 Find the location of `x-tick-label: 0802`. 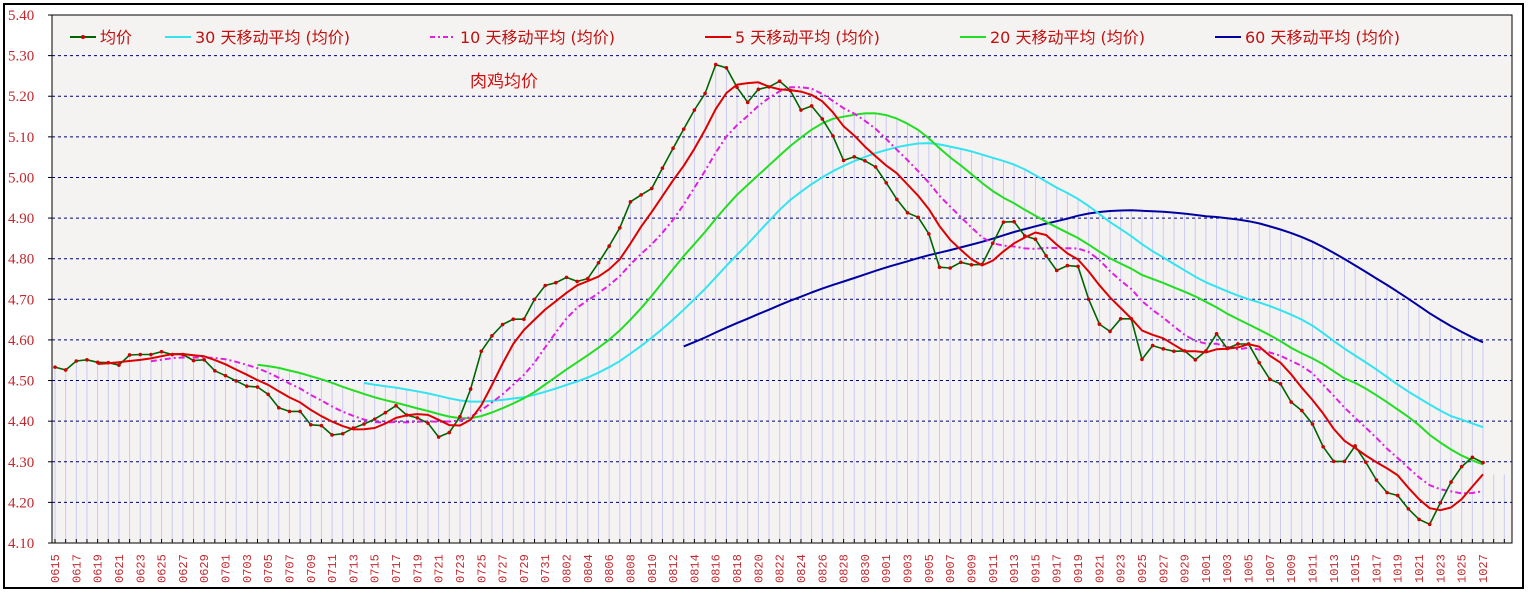

x-tick-label: 0802 is located at coordinates (568, 568).